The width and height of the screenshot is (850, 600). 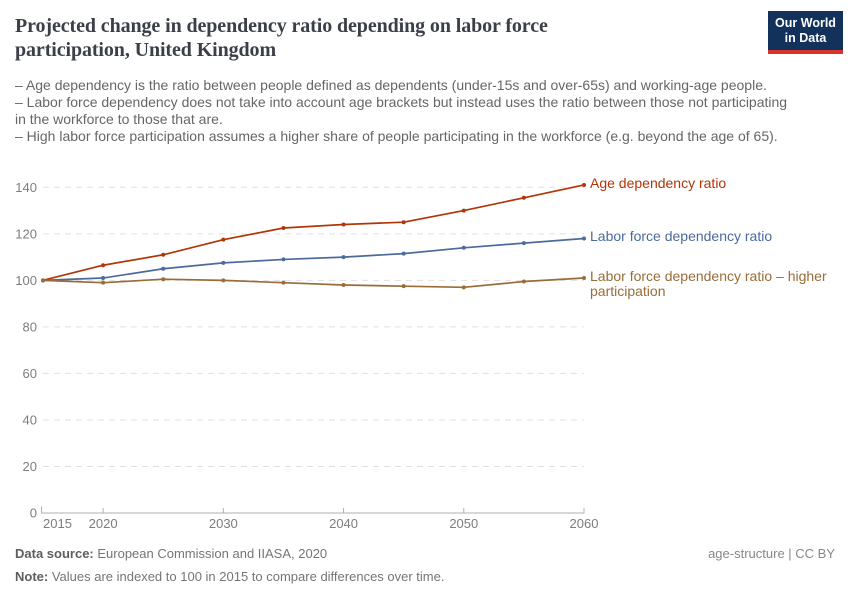 What do you see at coordinates (57, 523) in the screenshot?
I see `x-axis-tick-label: 2015` at bounding box center [57, 523].